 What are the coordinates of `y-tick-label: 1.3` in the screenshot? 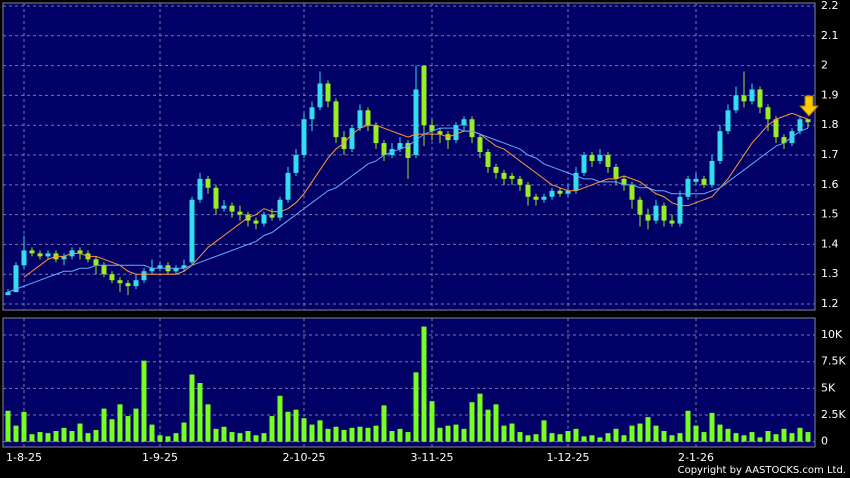 It's located at (830, 273).